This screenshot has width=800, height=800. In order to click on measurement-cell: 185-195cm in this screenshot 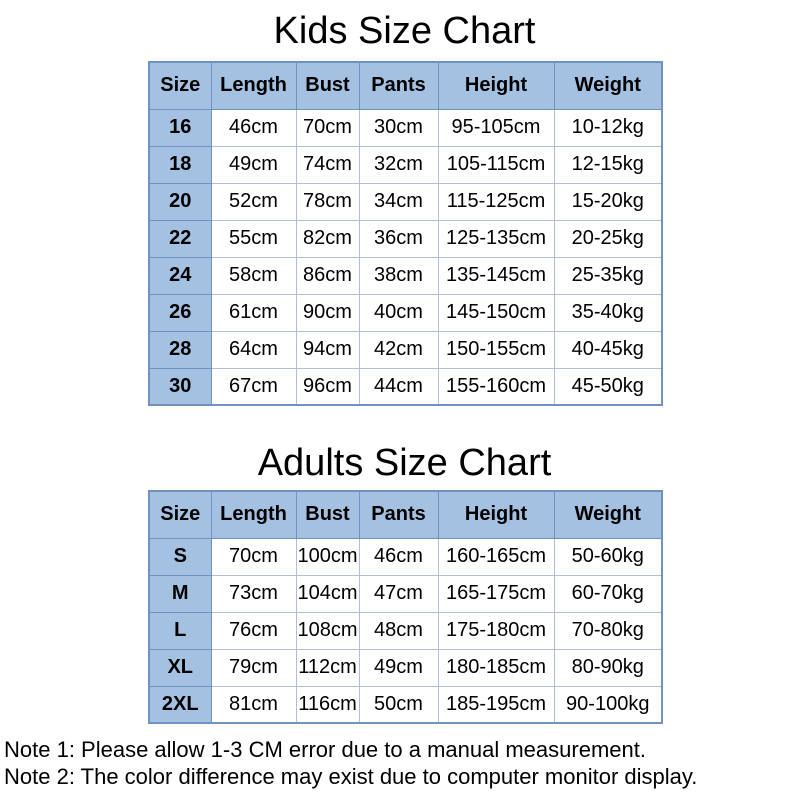, I will do `click(496, 704)`.